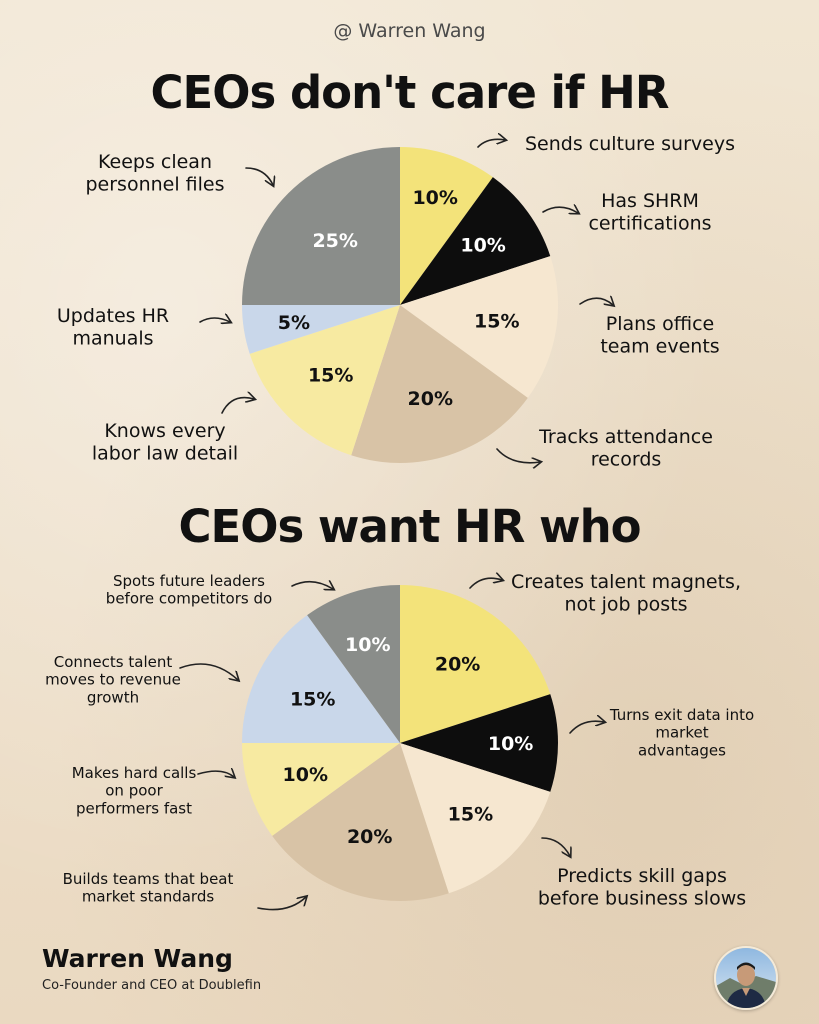 This screenshot has width=819, height=1024. What do you see at coordinates (148, 888) in the screenshot?
I see `slice-label: Builds teams that beat market standards` at bounding box center [148, 888].